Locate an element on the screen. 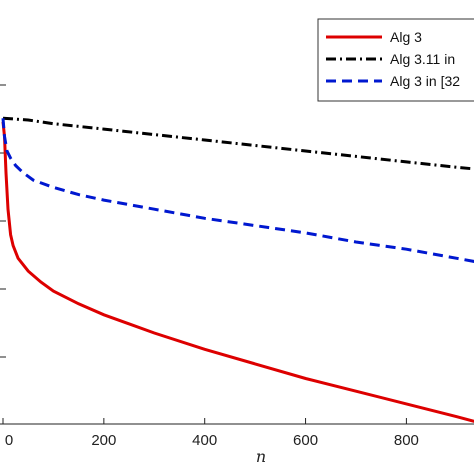  x-tick-label-0: 0 is located at coordinates (9, 440).